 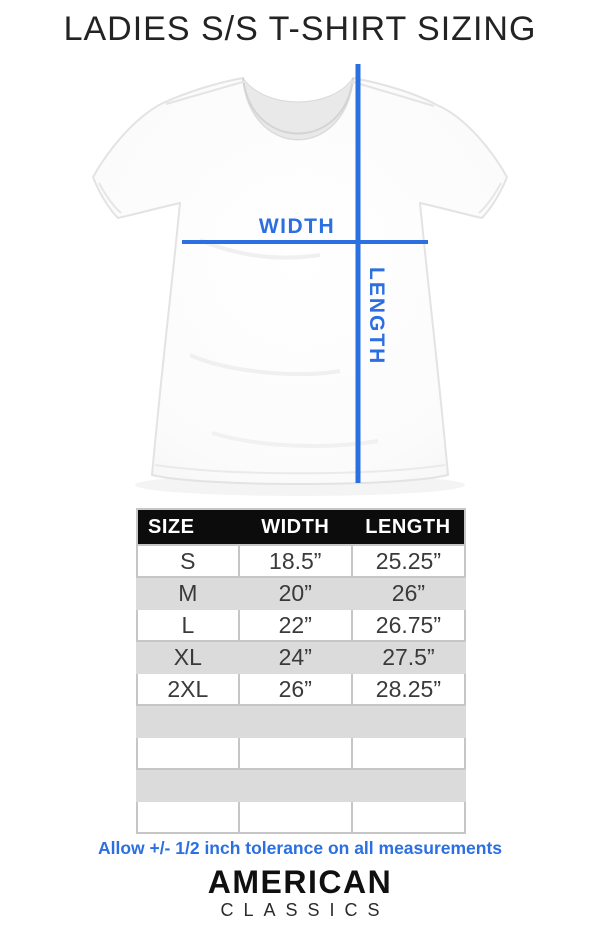 What do you see at coordinates (408, 561) in the screenshot?
I see `length-cell: 25.25”` at bounding box center [408, 561].